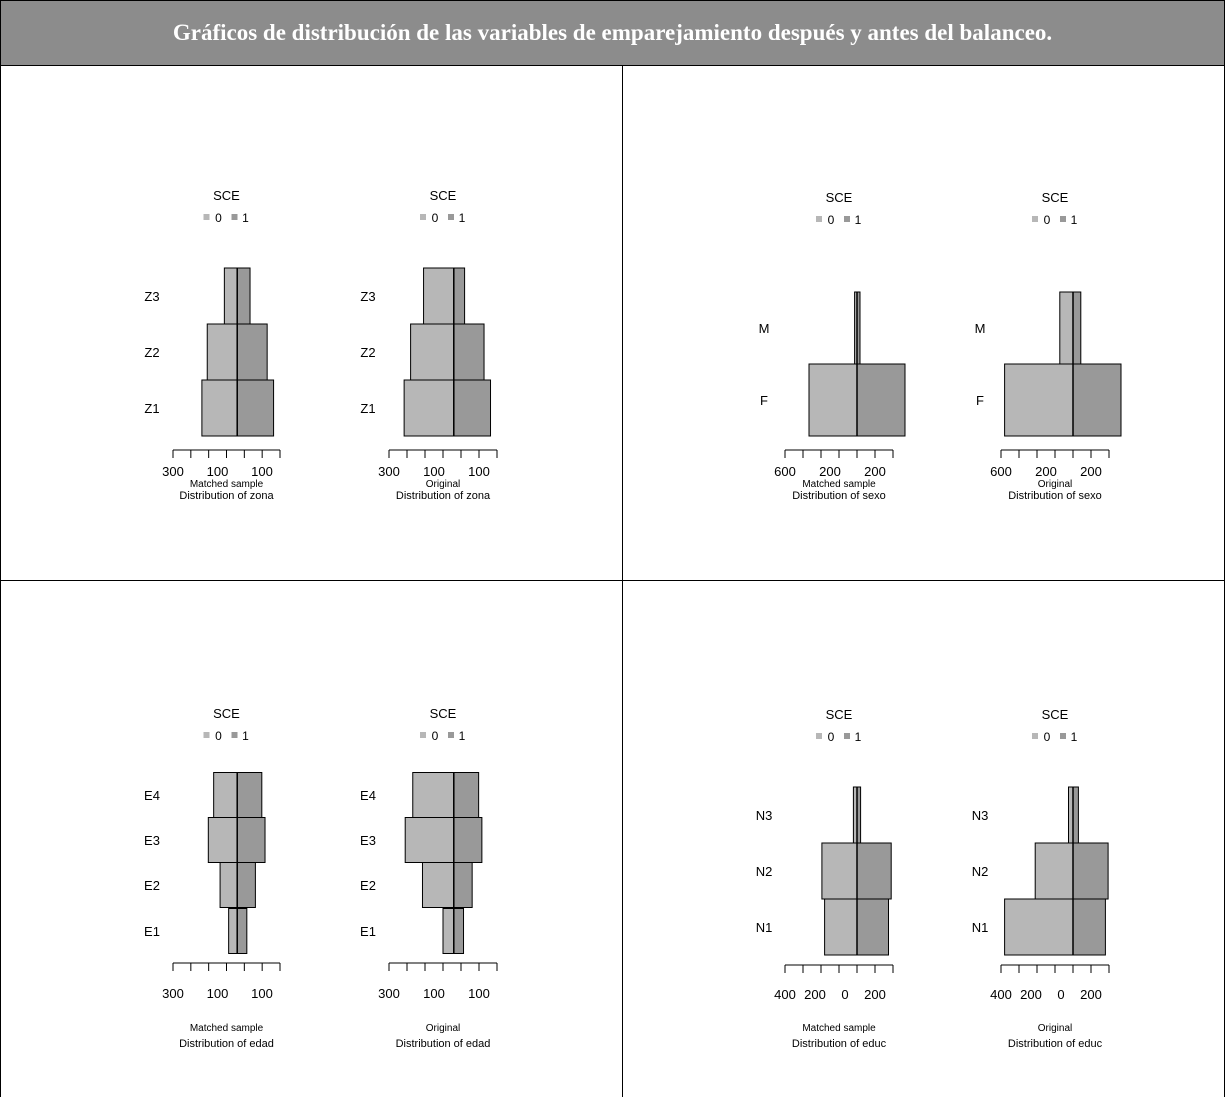 The width and height of the screenshot is (1225, 1097). What do you see at coordinates (243, 296) in the screenshot?
I see `bar-Z3-group1` at bounding box center [243, 296].